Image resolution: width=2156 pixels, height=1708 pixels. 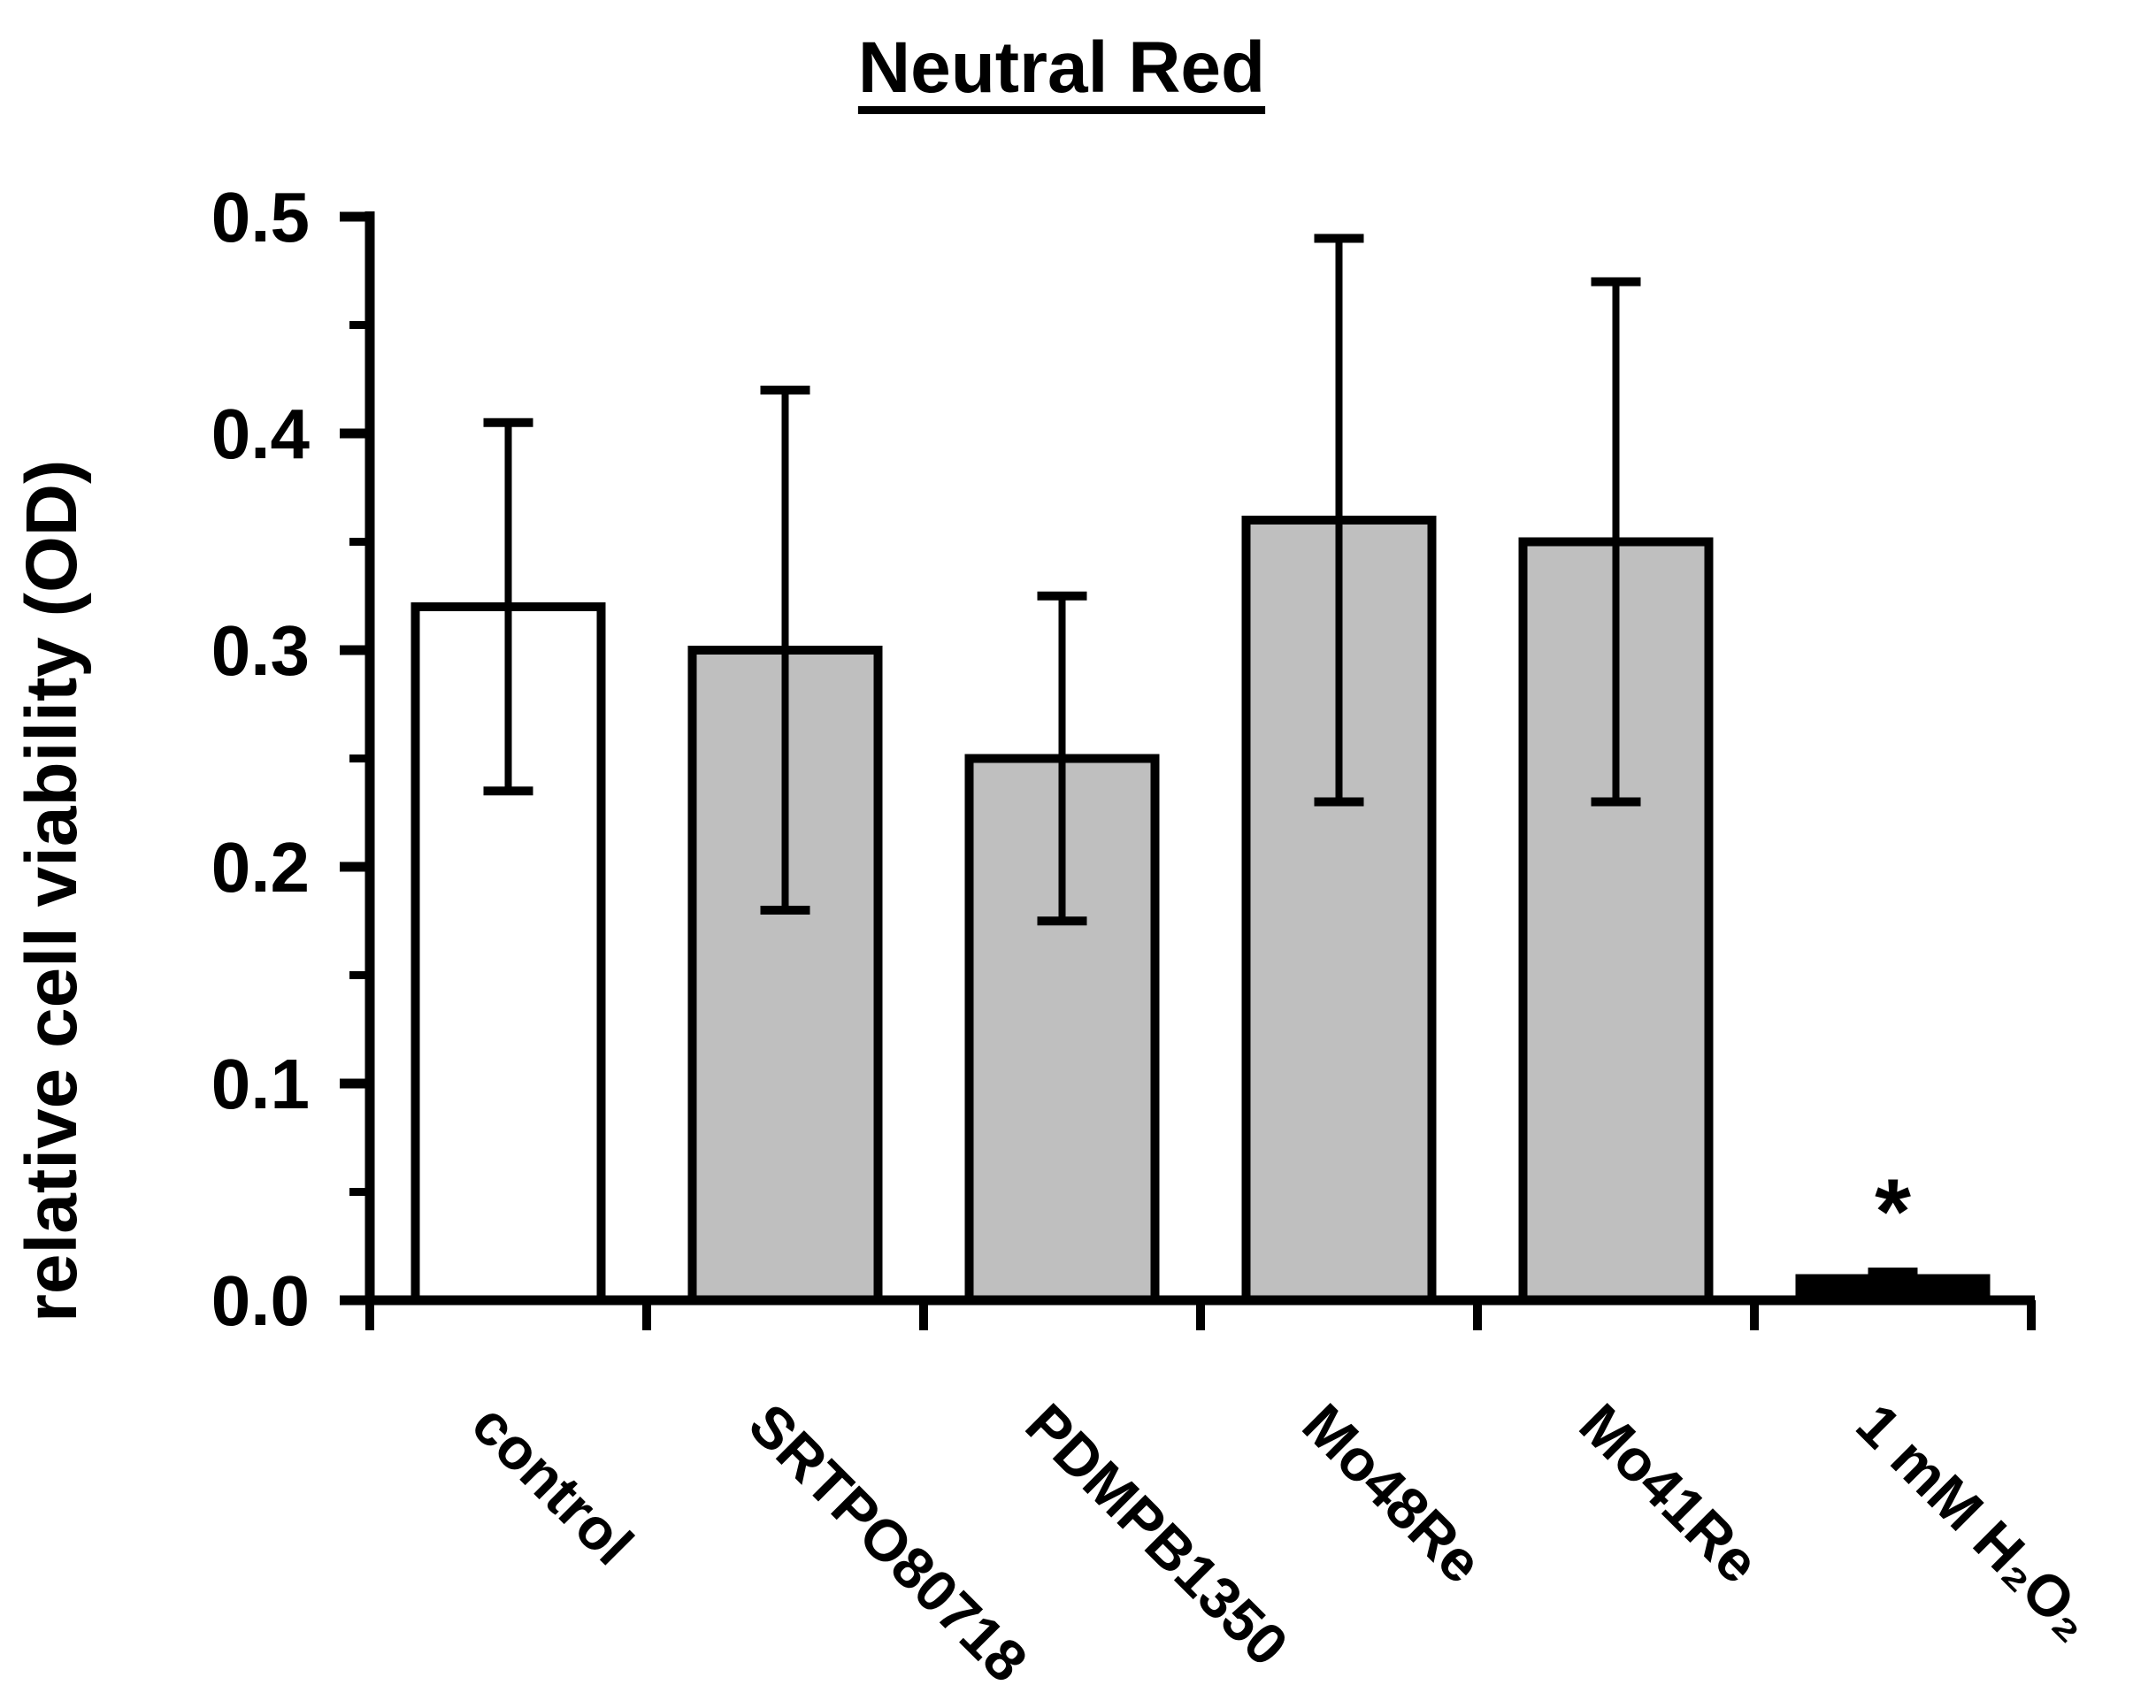 I want to click on x-tick-label: Mo41Re, so click(x=1670, y=1494).